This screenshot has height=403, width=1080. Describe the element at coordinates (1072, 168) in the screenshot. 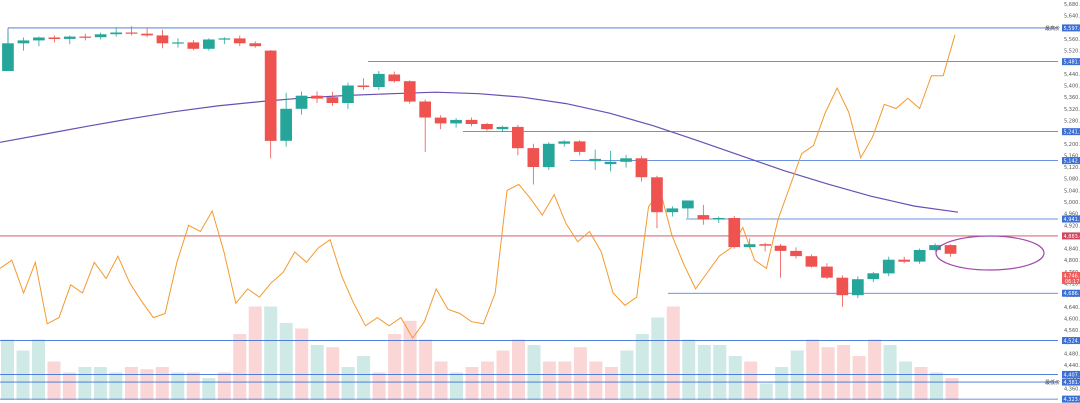

I see `price-tick-label: 5,120.00` at that location.